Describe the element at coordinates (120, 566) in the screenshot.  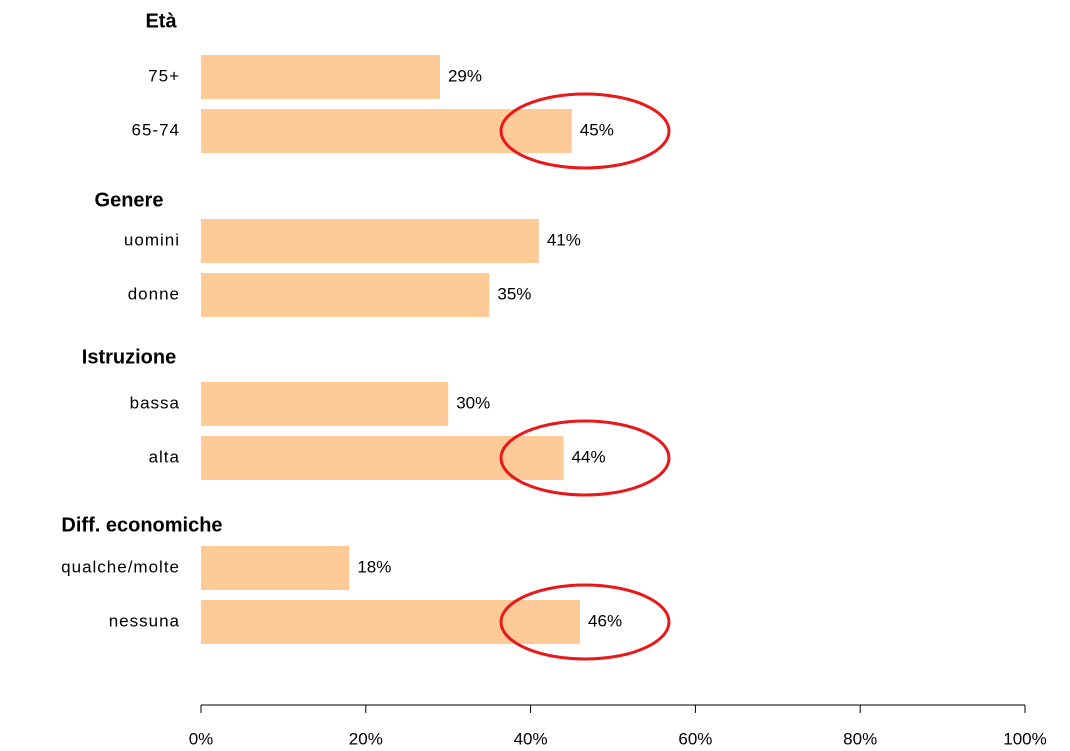
I see `category-label: qualche/molte` at that location.